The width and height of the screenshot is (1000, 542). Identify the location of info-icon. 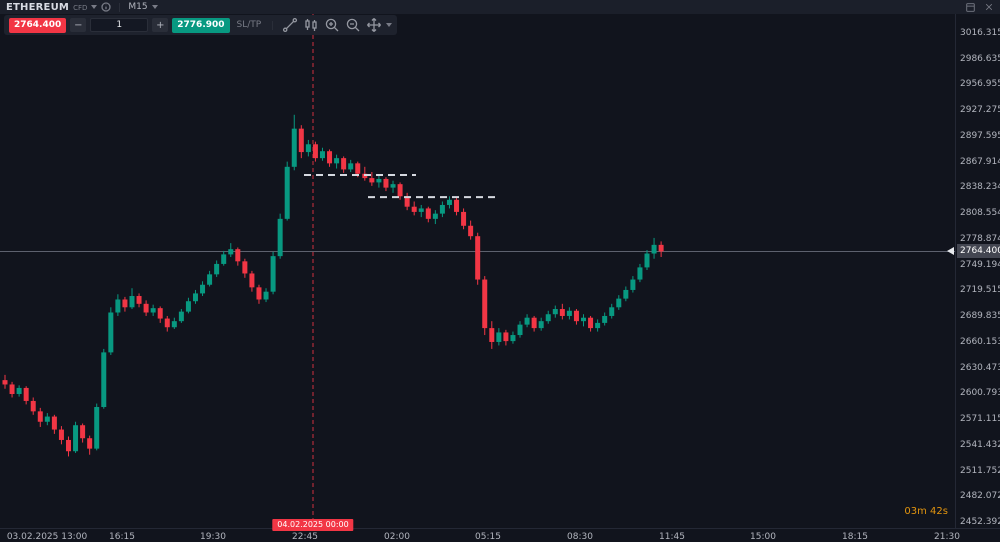
(106, 7).